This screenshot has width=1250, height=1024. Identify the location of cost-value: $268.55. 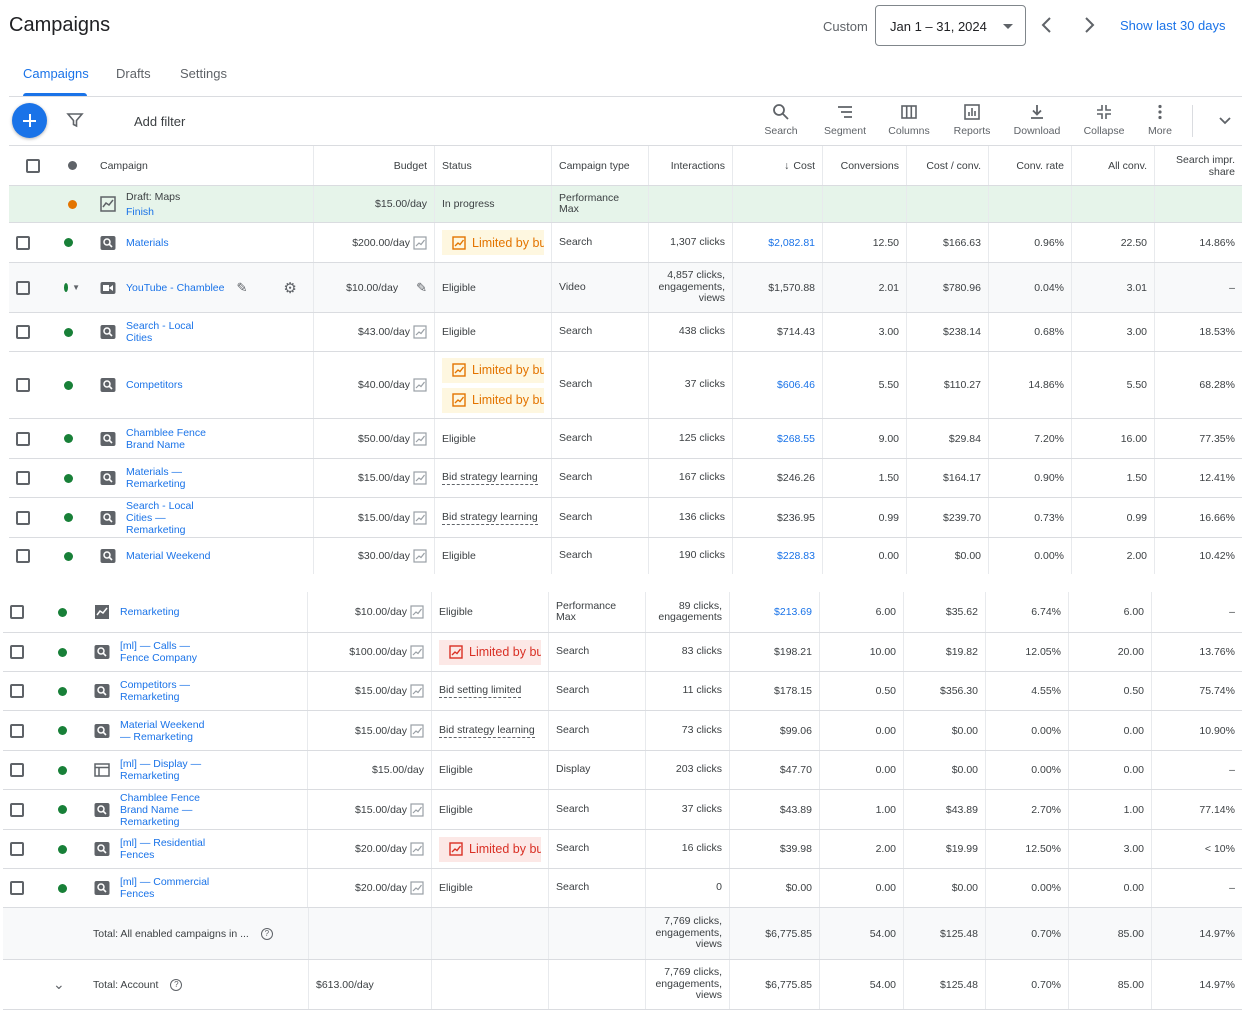
(796, 438).